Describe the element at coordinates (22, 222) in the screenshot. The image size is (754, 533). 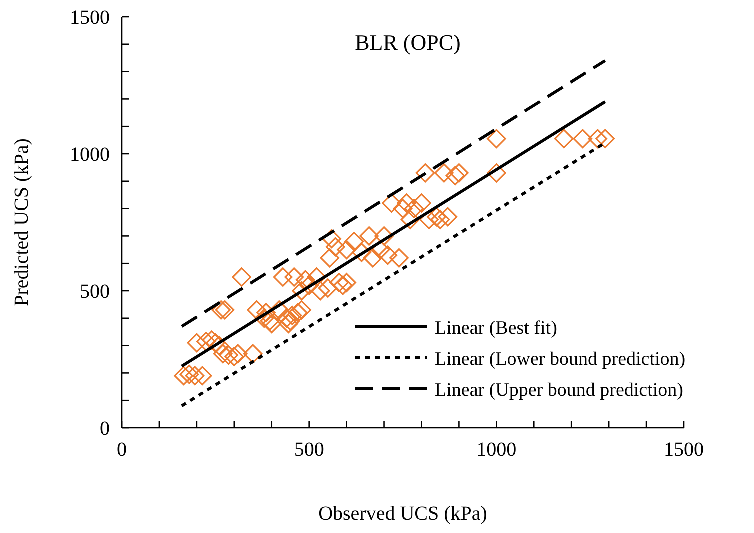
I see `y-axis-title: Predicted UCS (kPa)` at that location.